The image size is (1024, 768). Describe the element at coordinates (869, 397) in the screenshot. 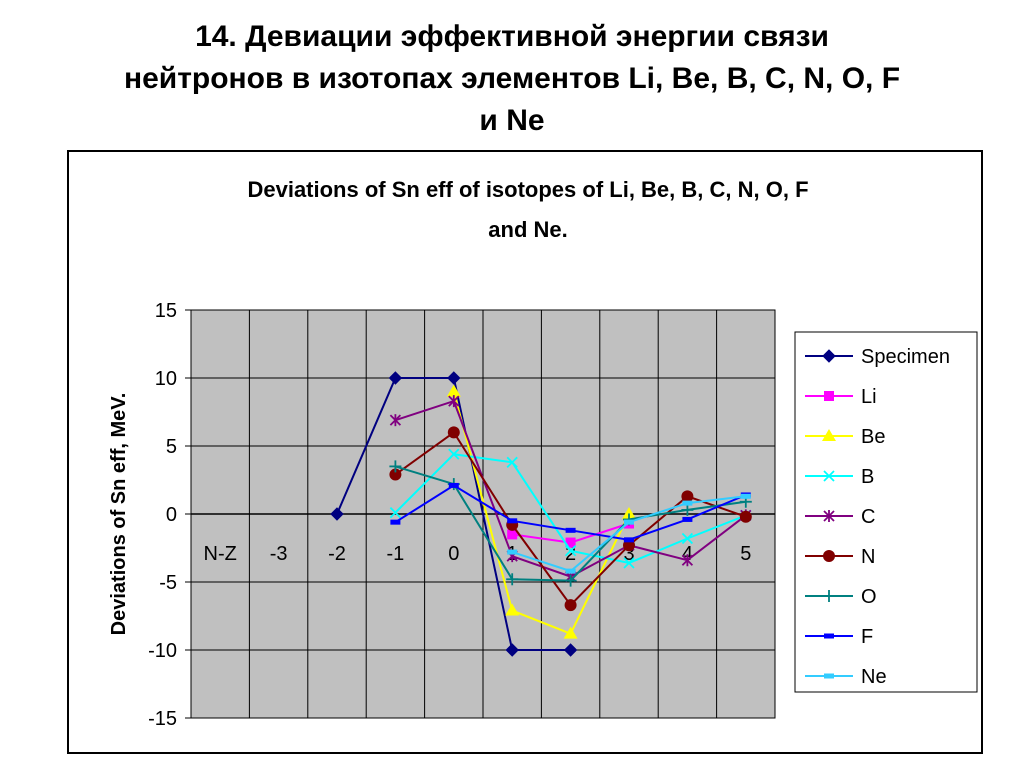

I see `legend-label-li: Li` at that location.